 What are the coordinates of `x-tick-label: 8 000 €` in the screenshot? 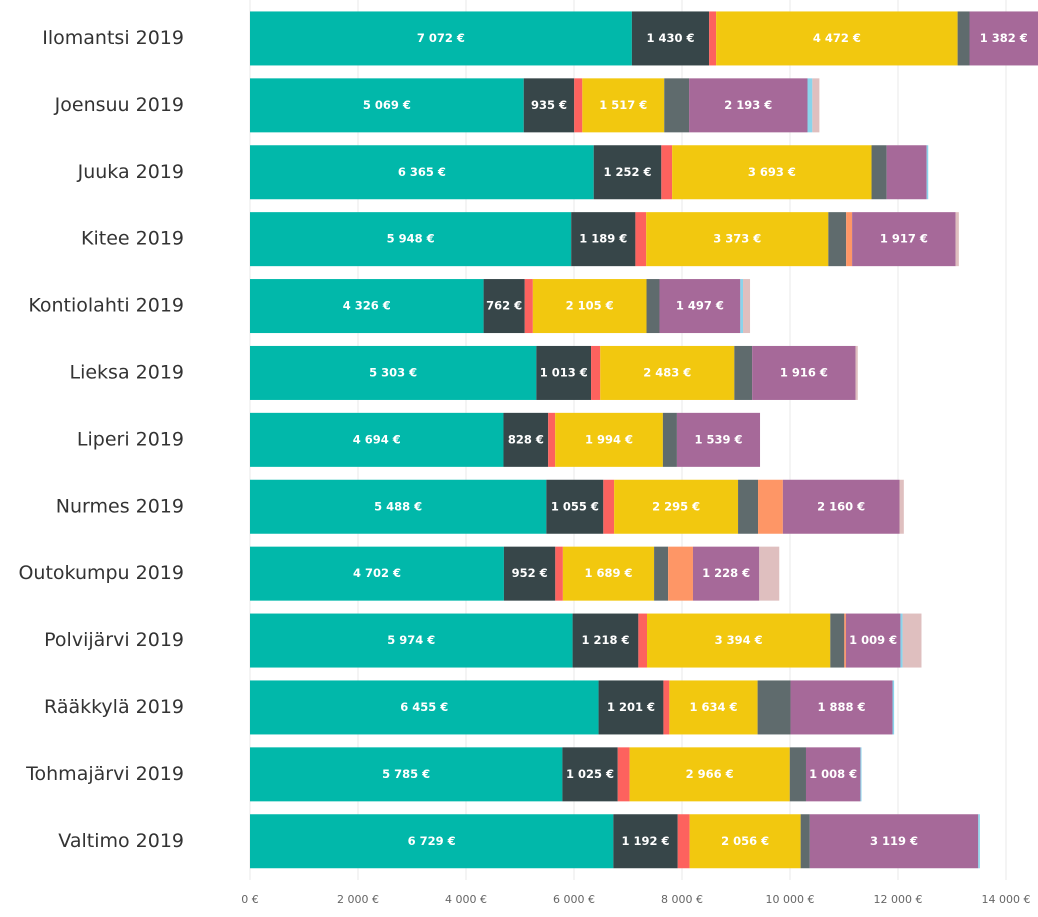 It's located at (682, 899).